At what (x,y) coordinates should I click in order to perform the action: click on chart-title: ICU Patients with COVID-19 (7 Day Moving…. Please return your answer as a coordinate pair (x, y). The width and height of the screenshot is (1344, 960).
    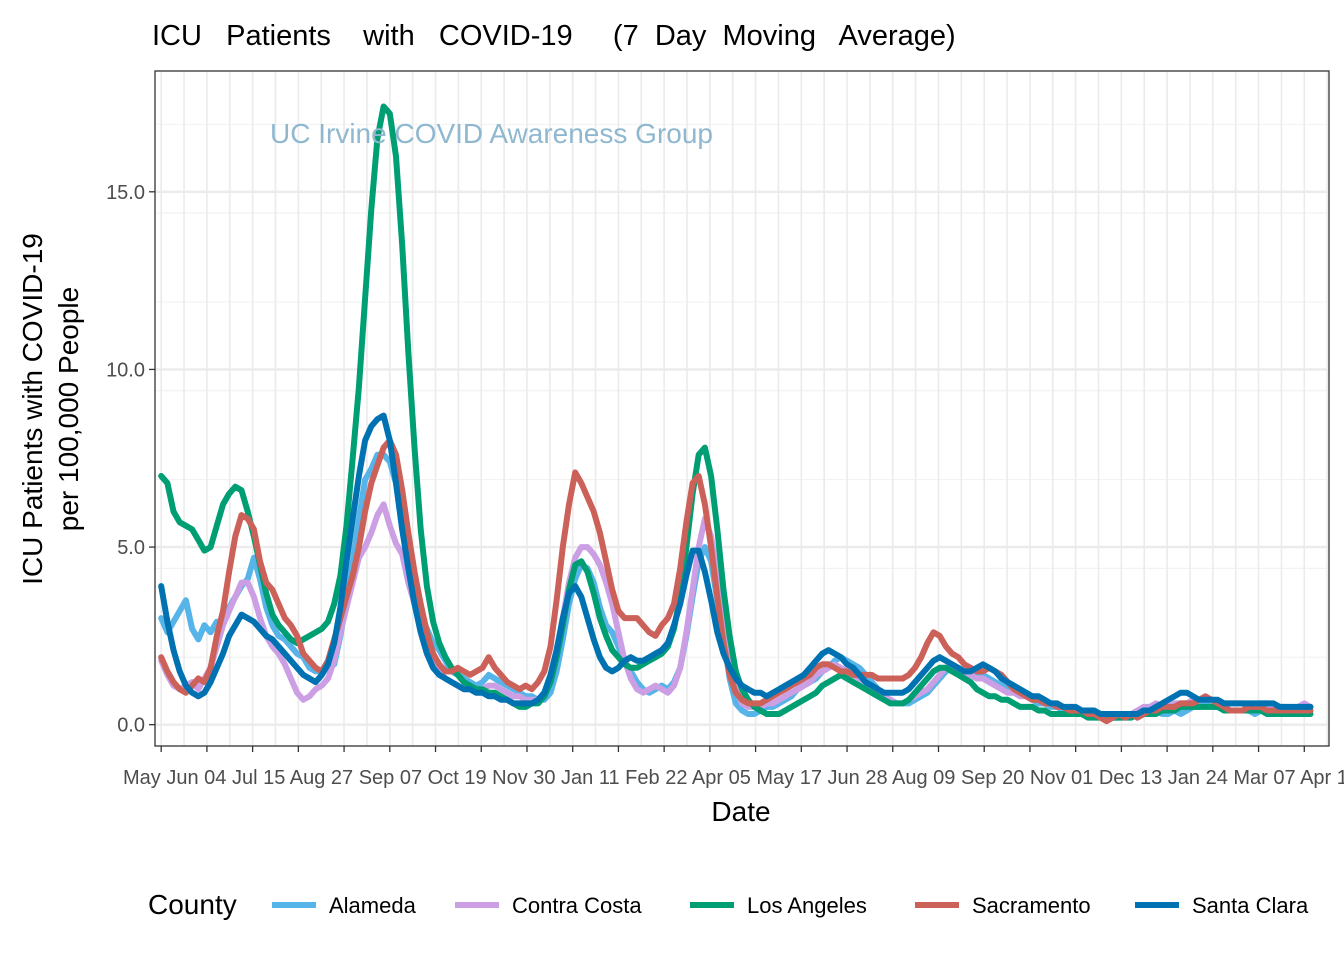
    Looking at the image, I should click on (554, 36).